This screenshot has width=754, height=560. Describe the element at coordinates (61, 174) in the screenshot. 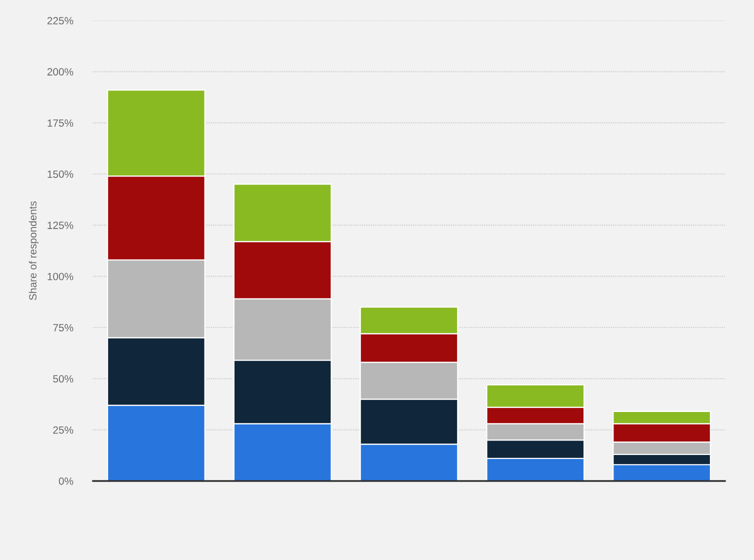

I see `y-tick-label: 150%` at that location.